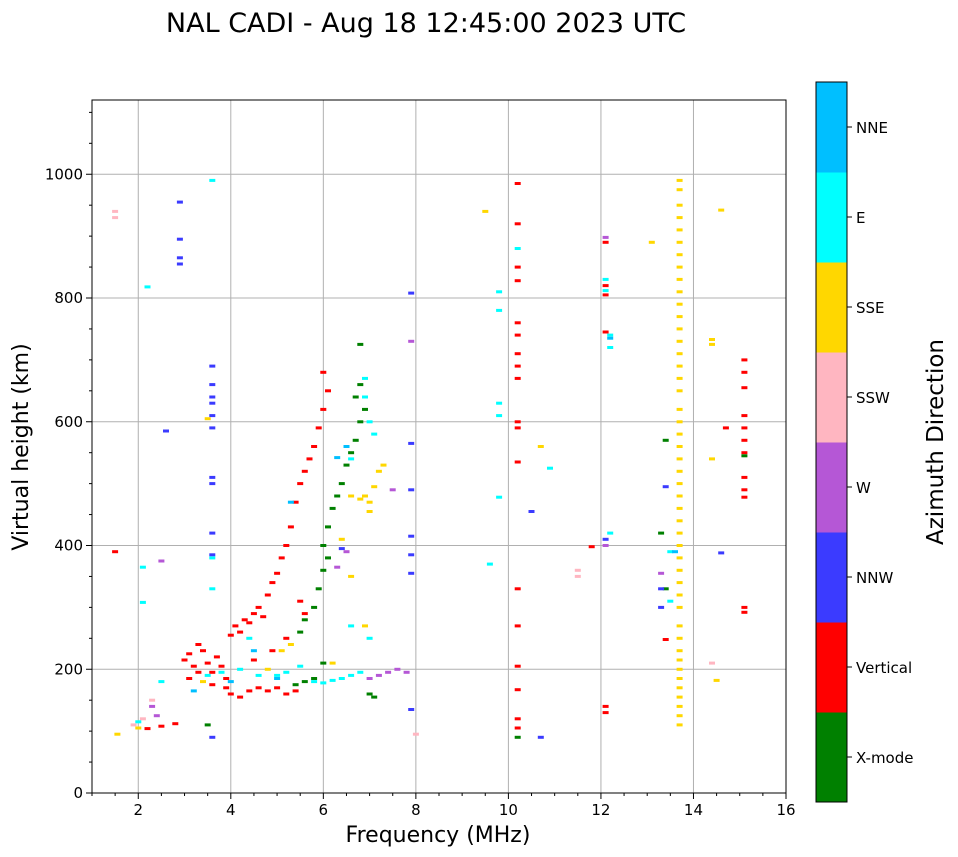 The height and width of the screenshot is (857, 958). I want to click on colorbar-band, so click(831, 577).